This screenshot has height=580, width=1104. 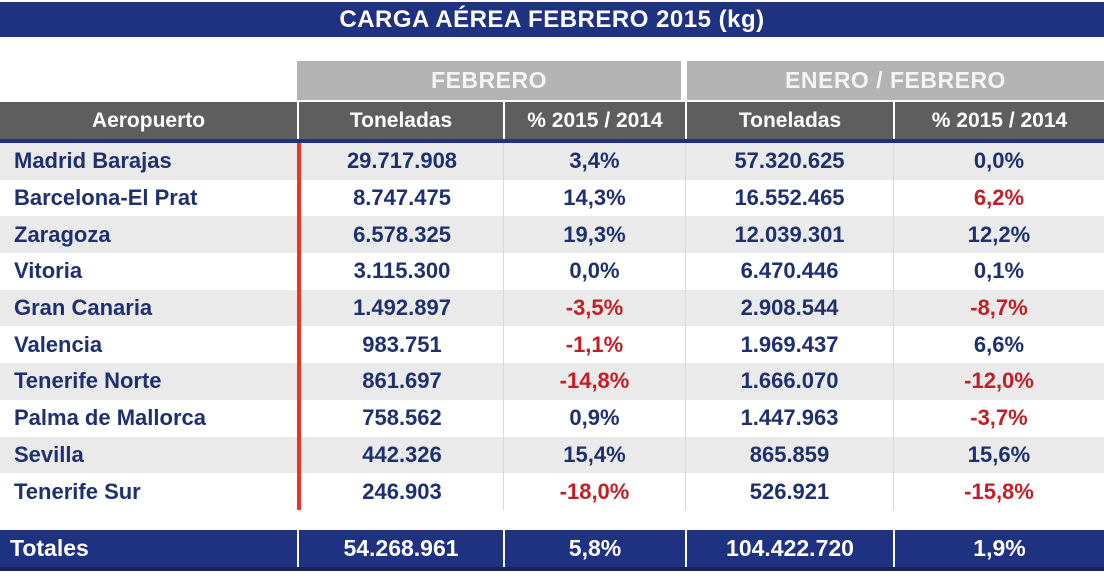 What do you see at coordinates (594, 548) in the screenshot?
I see `totals-pct-feb: 5,8%` at bounding box center [594, 548].